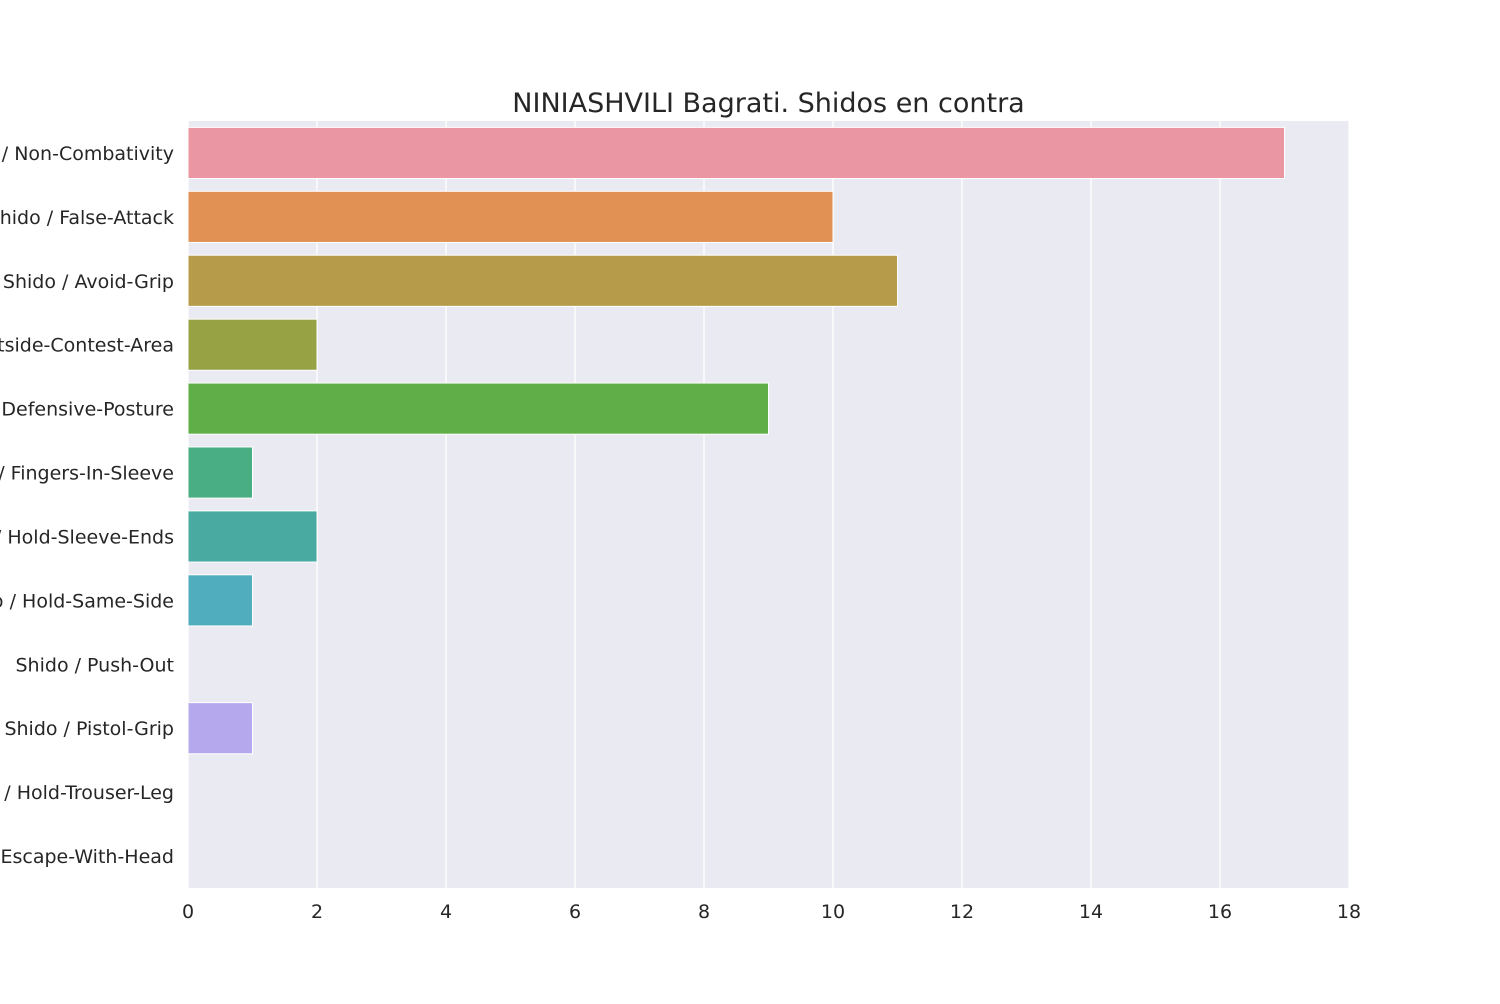  What do you see at coordinates (89, 729) in the screenshot?
I see `y-tick-label: Shido / Pistol-Grip` at bounding box center [89, 729].